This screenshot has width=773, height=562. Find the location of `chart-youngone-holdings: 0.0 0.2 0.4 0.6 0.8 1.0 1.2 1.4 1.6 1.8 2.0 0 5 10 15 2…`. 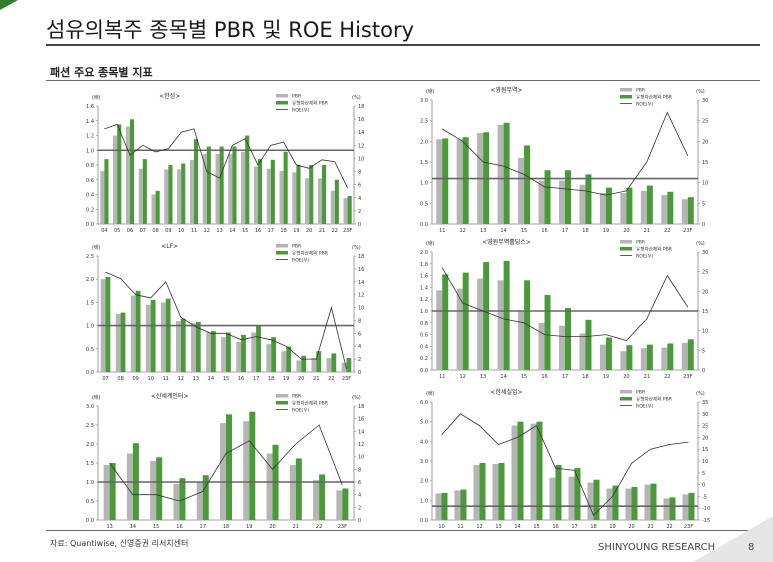

chart-youngone-holdings: 0.0 0.2 0.4 0.6 0.8 1.0 1.2 1.4 1.6 1.8 2.0 0 5 10 15 2… is located at coordinates (564, 309).